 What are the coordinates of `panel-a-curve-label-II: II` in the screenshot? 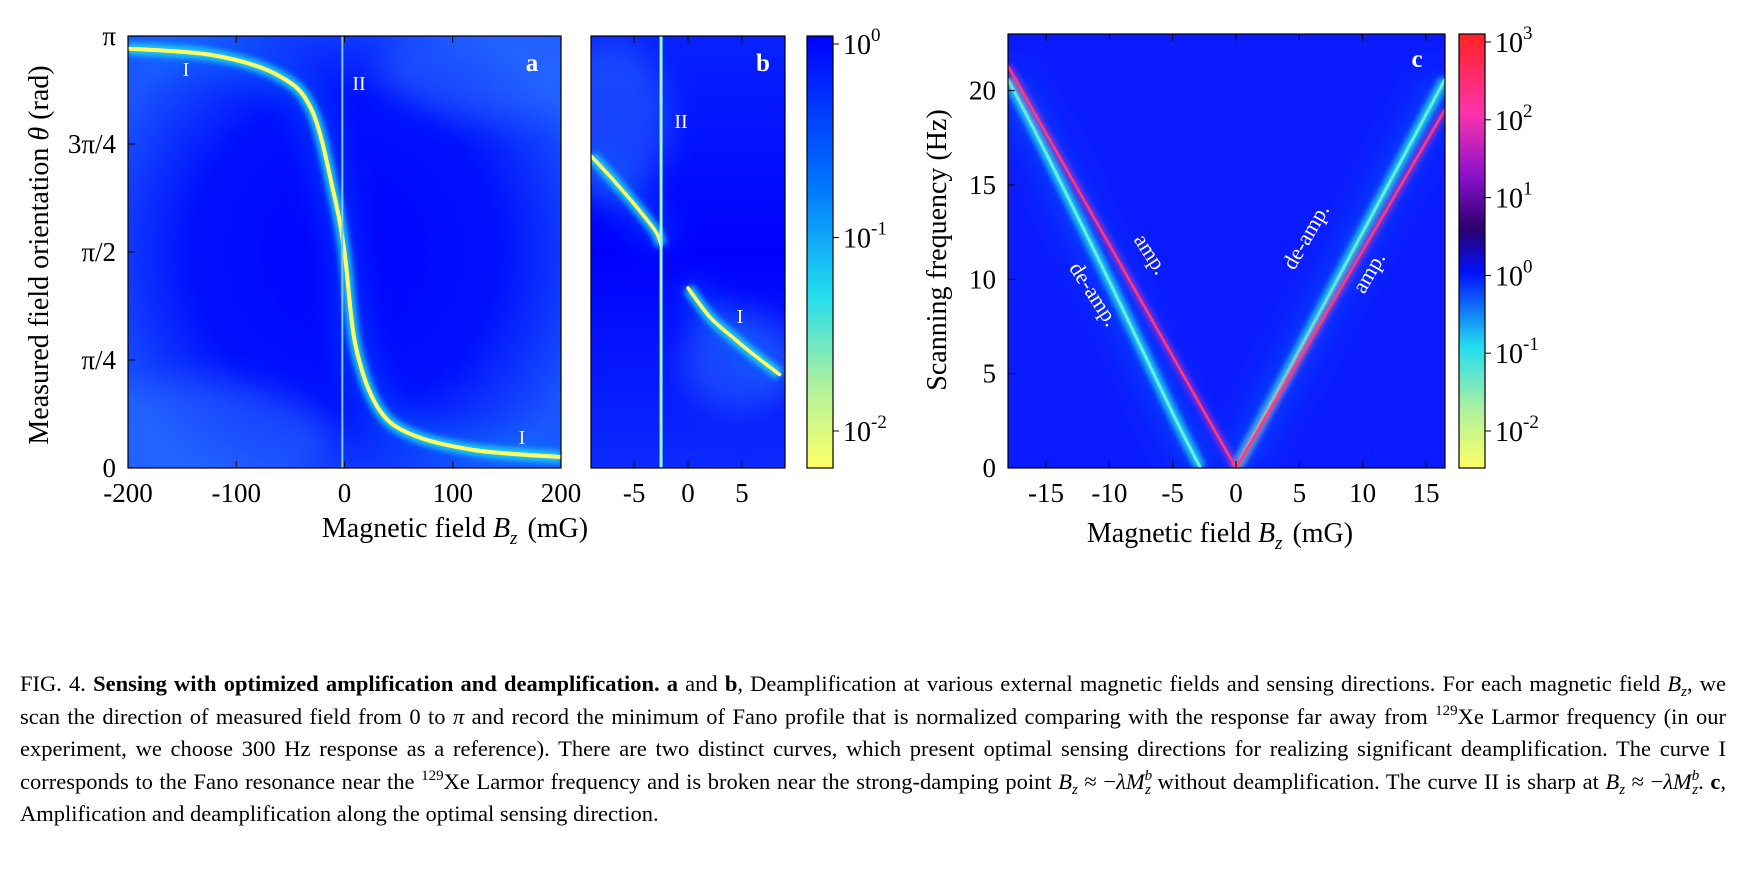 It's located at (358, 84).